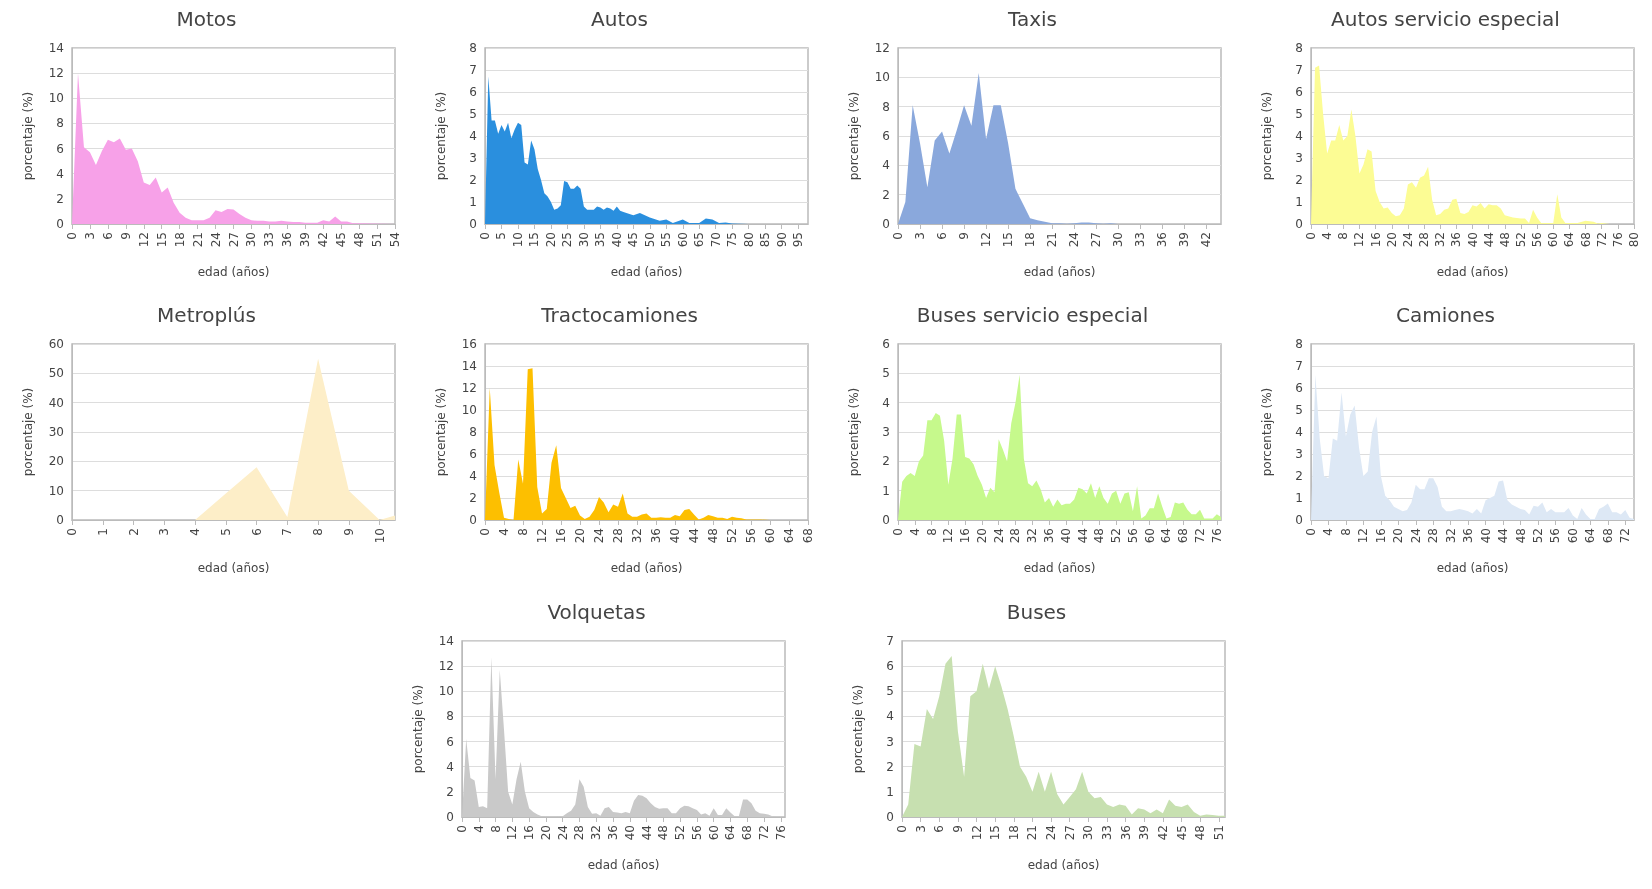  I want to click on x-tick-label: 28, so click(579, 833).